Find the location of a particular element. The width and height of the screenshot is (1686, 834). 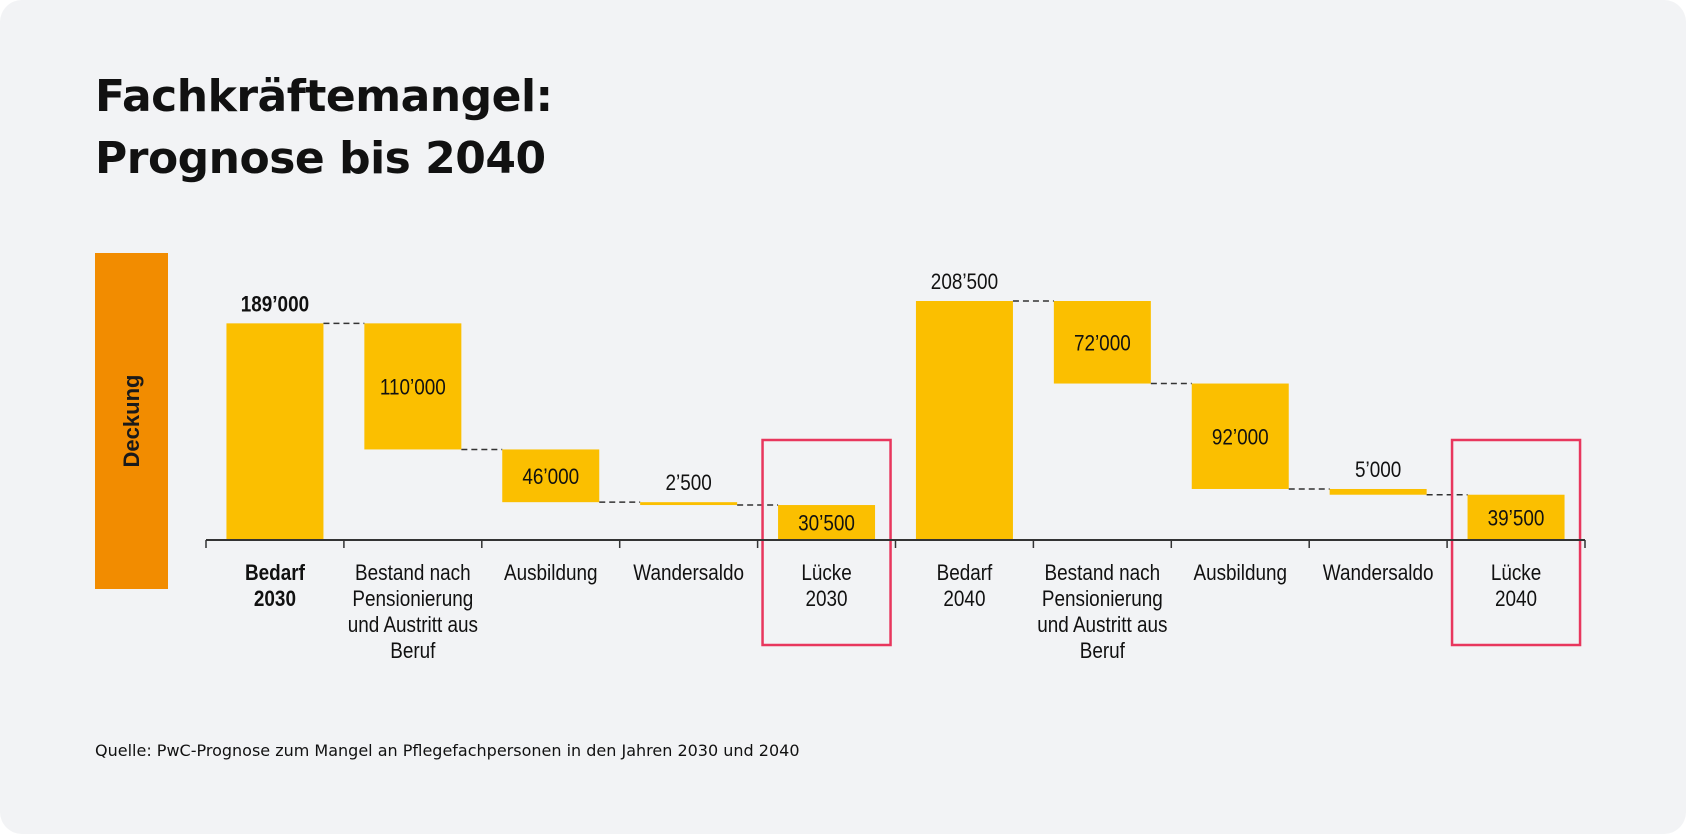

title-line-1: Fachkräftemangel: is located at coordinates (324, 96).